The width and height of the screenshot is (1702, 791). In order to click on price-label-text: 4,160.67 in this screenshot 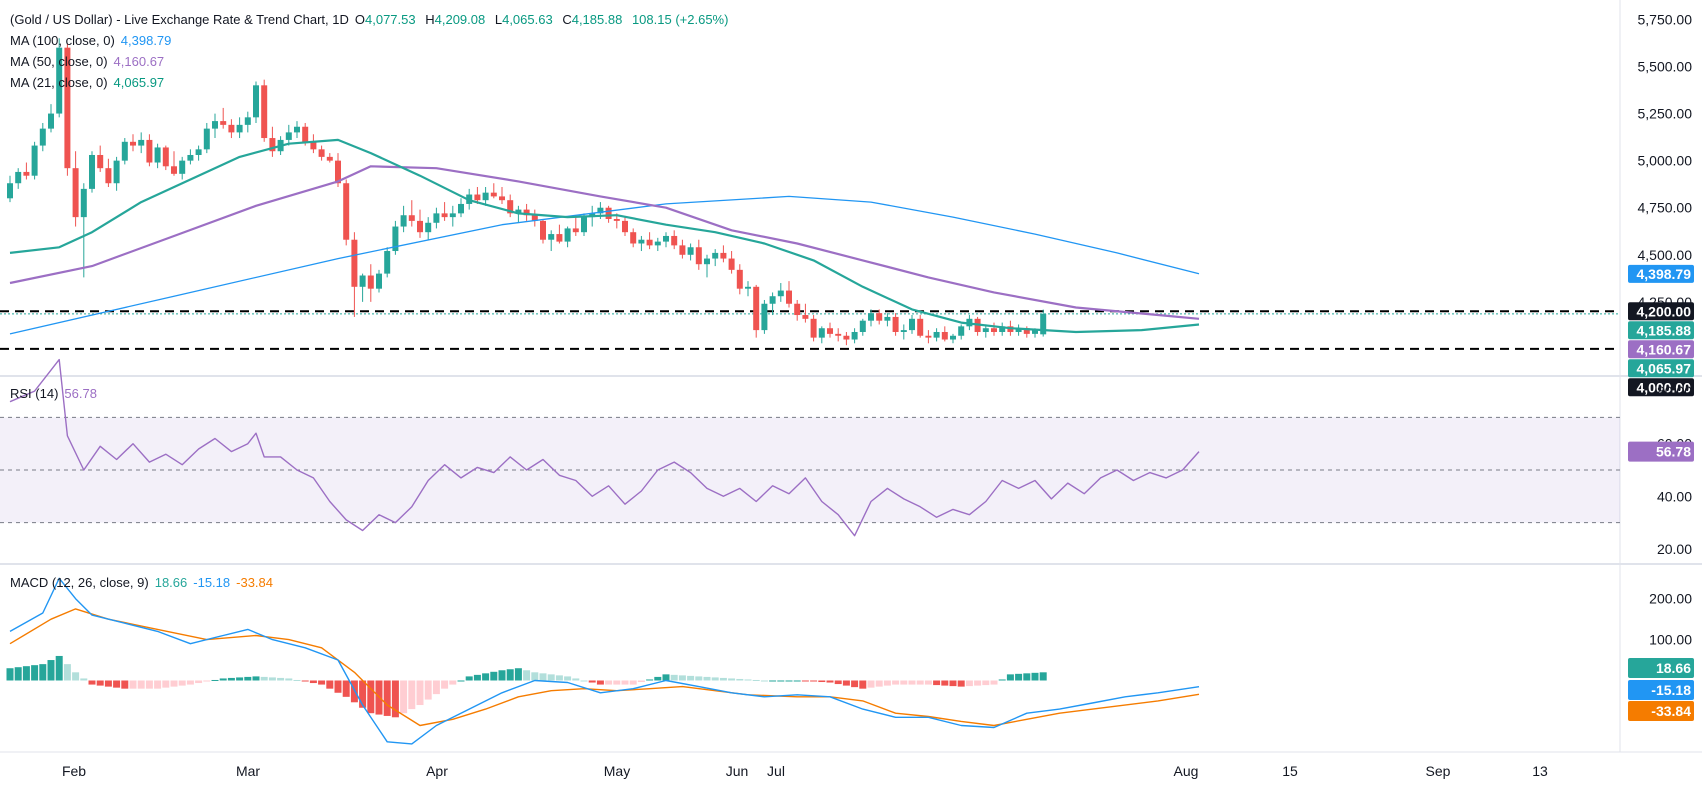, I will do `click(1664, 349)`.